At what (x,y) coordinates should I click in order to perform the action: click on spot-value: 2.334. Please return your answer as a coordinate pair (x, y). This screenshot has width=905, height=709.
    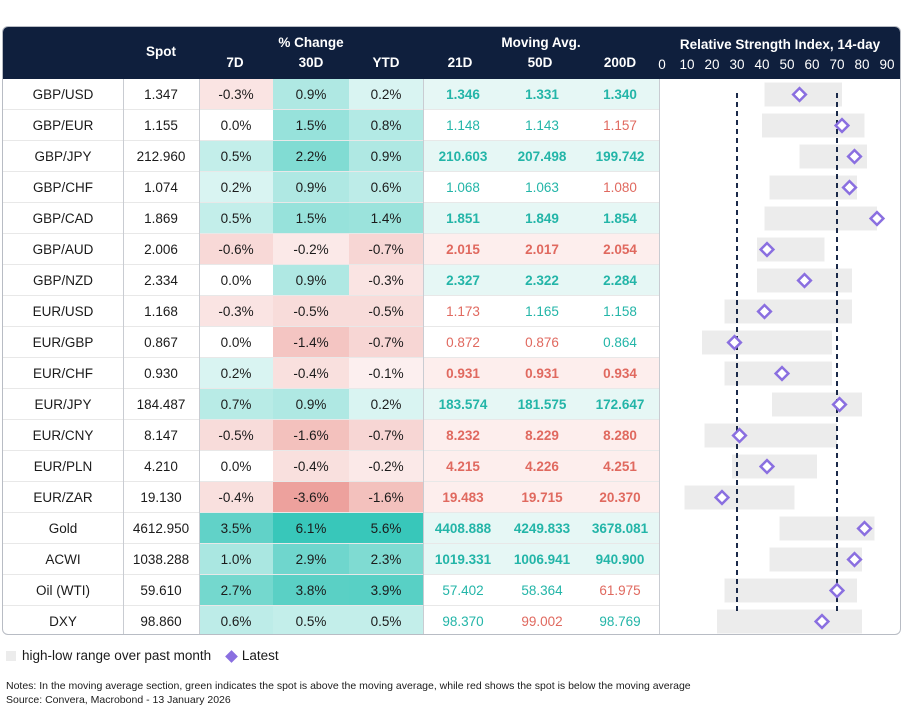
    Looking at the image, I should click on (161, 280).